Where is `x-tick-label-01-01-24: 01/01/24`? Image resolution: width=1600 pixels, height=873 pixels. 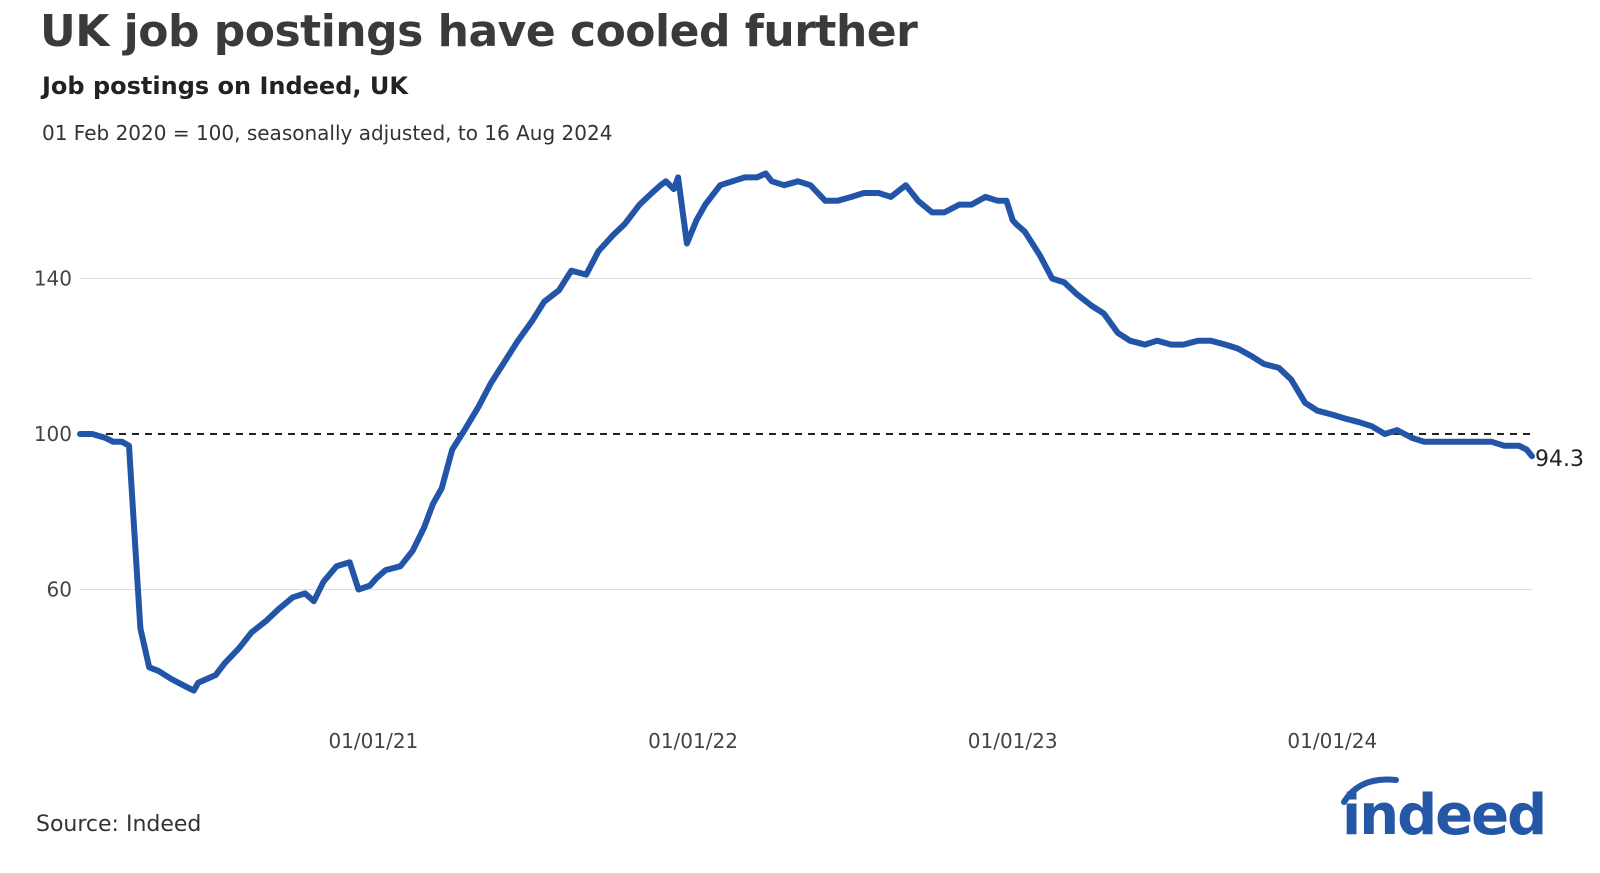
x-tick-label-01-01-24: 01/01/24 is located at coordinates (1332, 741).